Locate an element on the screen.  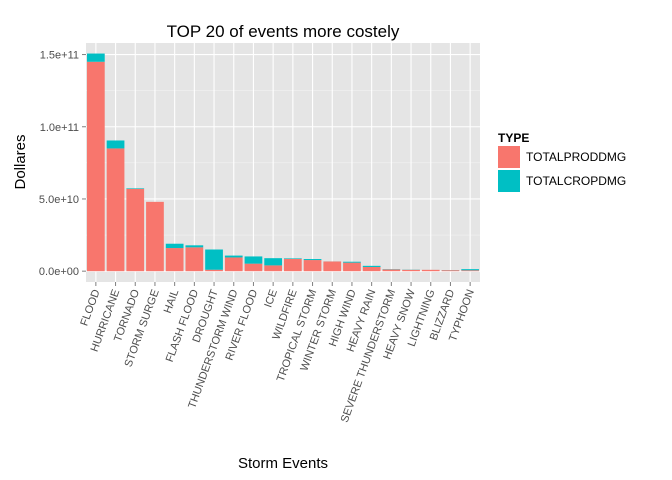
y-tick-label: 1.5e+11 is located at coordinates (59, 56).